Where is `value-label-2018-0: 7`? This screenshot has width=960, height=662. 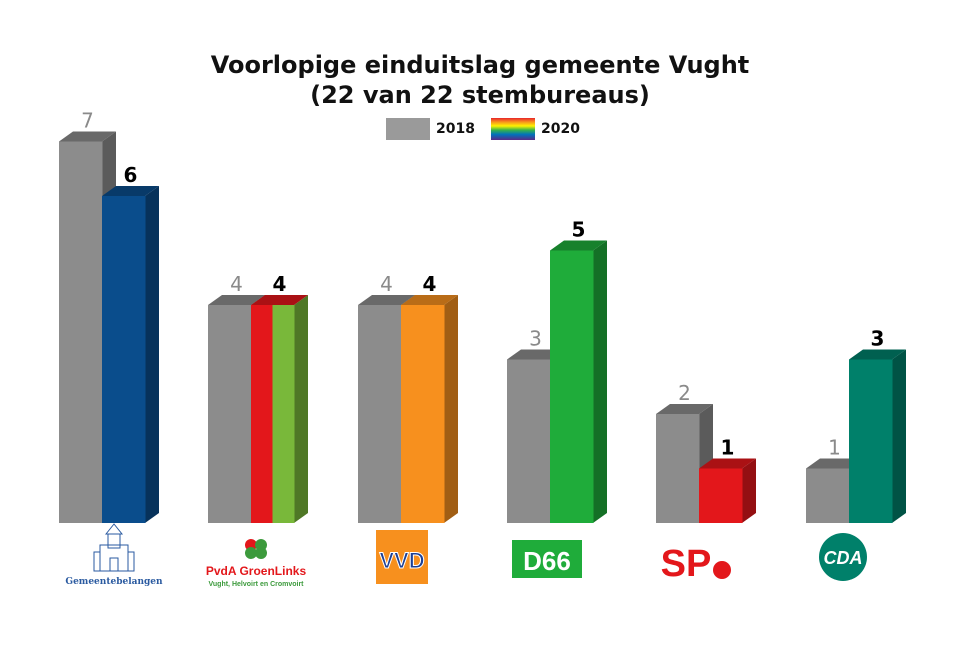
value-label-2018-0: 7 is located at coordinates (87, 121).